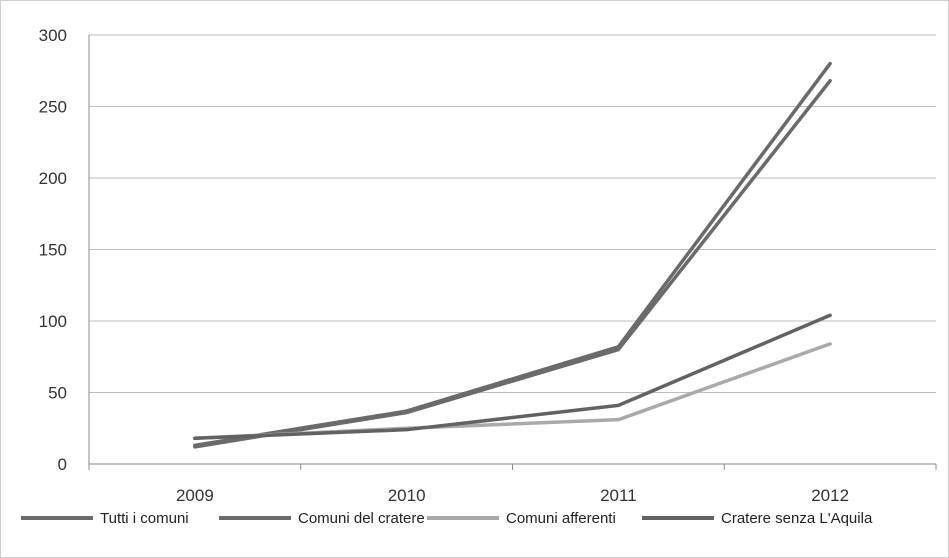 This screenshot has width=949, height=558. I want to click on x-tick-label: 2012, so click(830, 495).